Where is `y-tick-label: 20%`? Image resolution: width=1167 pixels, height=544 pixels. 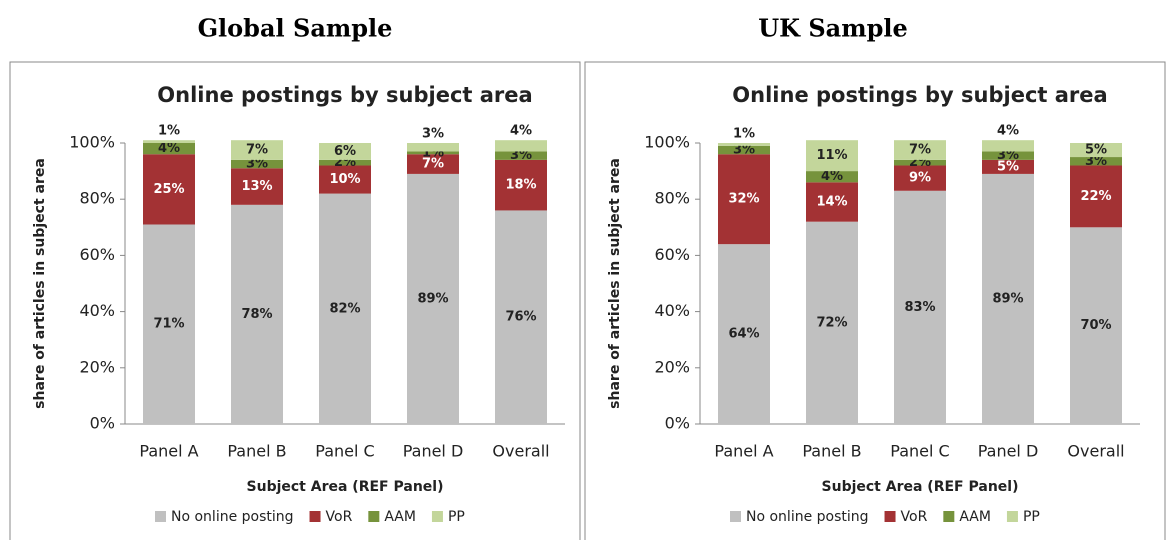
y-tick-label: 20% is located at coordinates (97, 366).